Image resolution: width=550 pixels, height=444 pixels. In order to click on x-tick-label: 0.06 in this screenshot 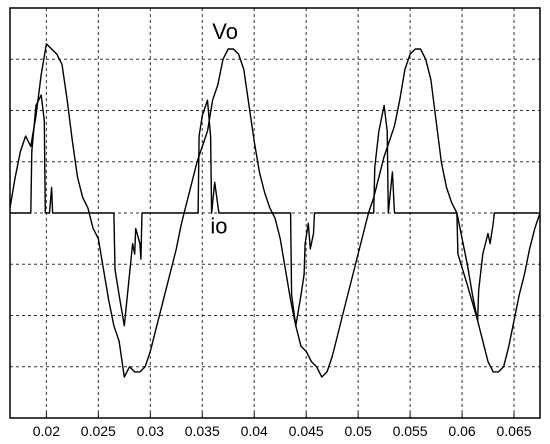, I will do `click(461, 431)`.